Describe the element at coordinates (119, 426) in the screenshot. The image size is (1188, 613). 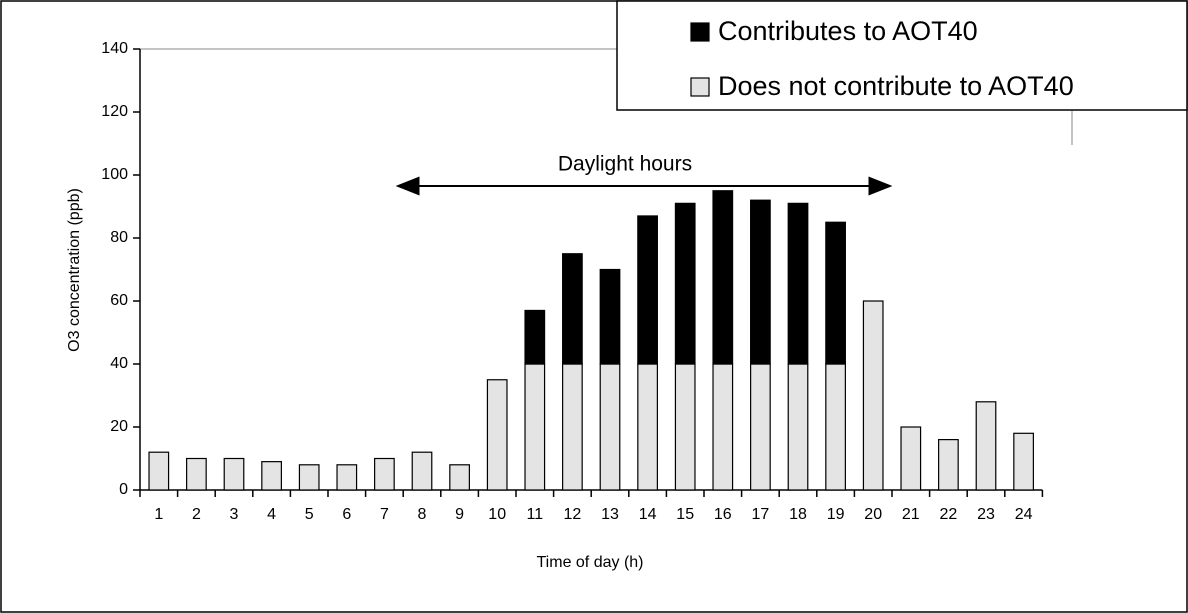
I see `y-tick-label: 20` at that location.